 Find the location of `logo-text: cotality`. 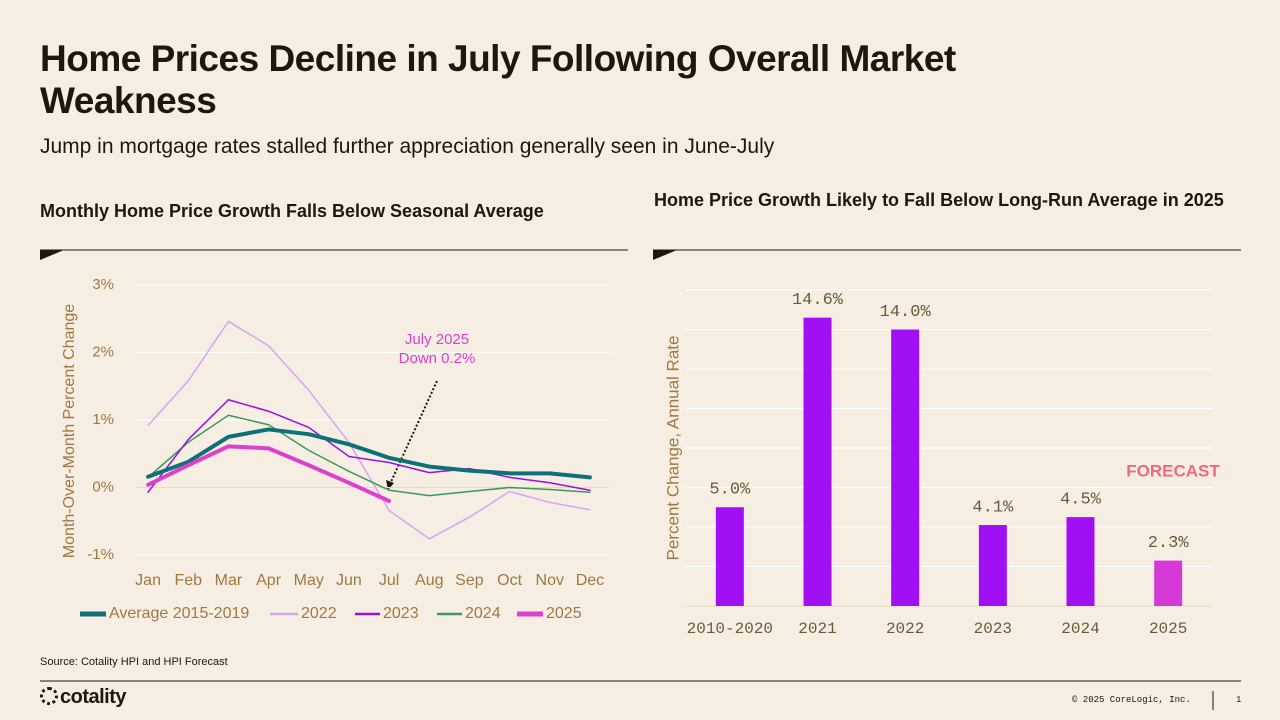

logo-text: cotality is located at coordinates (93, 697).